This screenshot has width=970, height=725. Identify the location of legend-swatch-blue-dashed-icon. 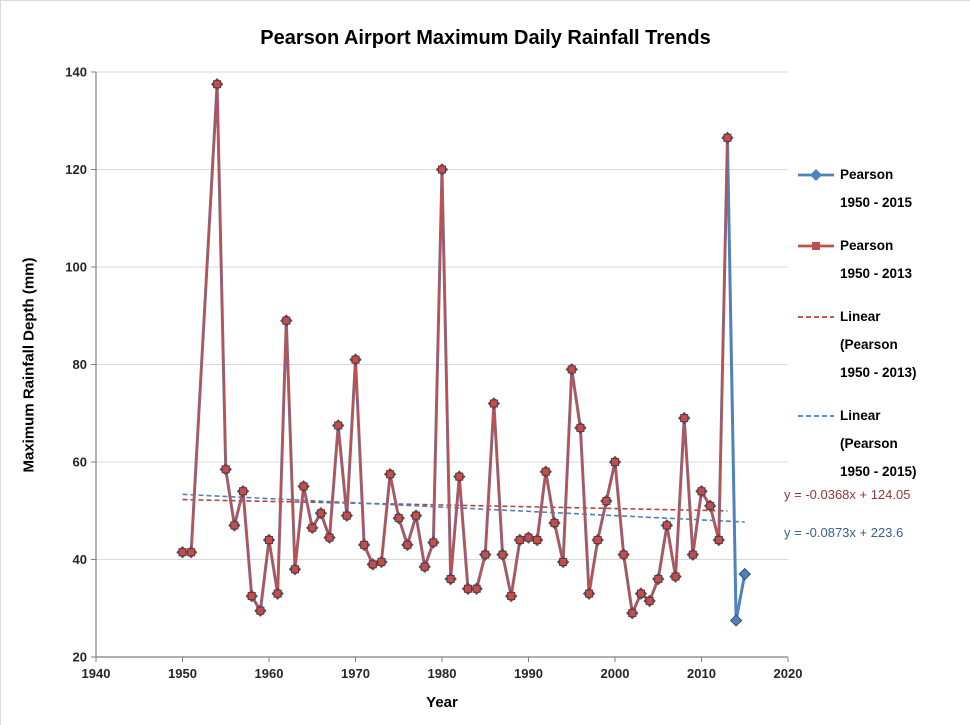
(816, 416).